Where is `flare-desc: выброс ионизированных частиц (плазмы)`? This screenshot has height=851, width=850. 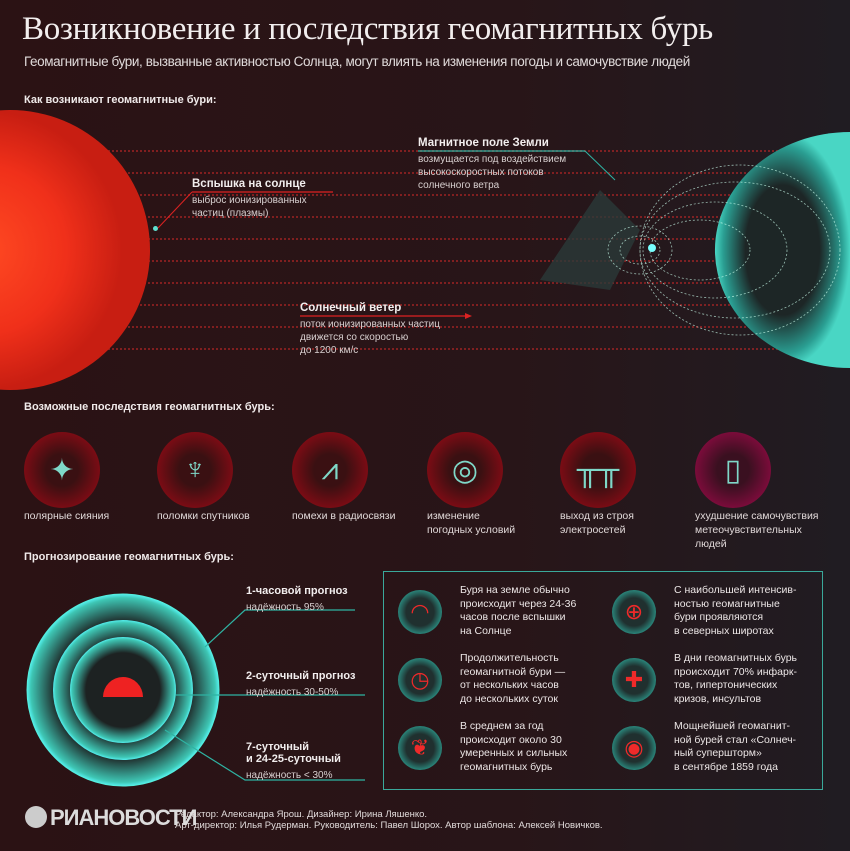
flare-desc: выброс ионизированных частиц (плазмы) is located at coordinates (249, 207).